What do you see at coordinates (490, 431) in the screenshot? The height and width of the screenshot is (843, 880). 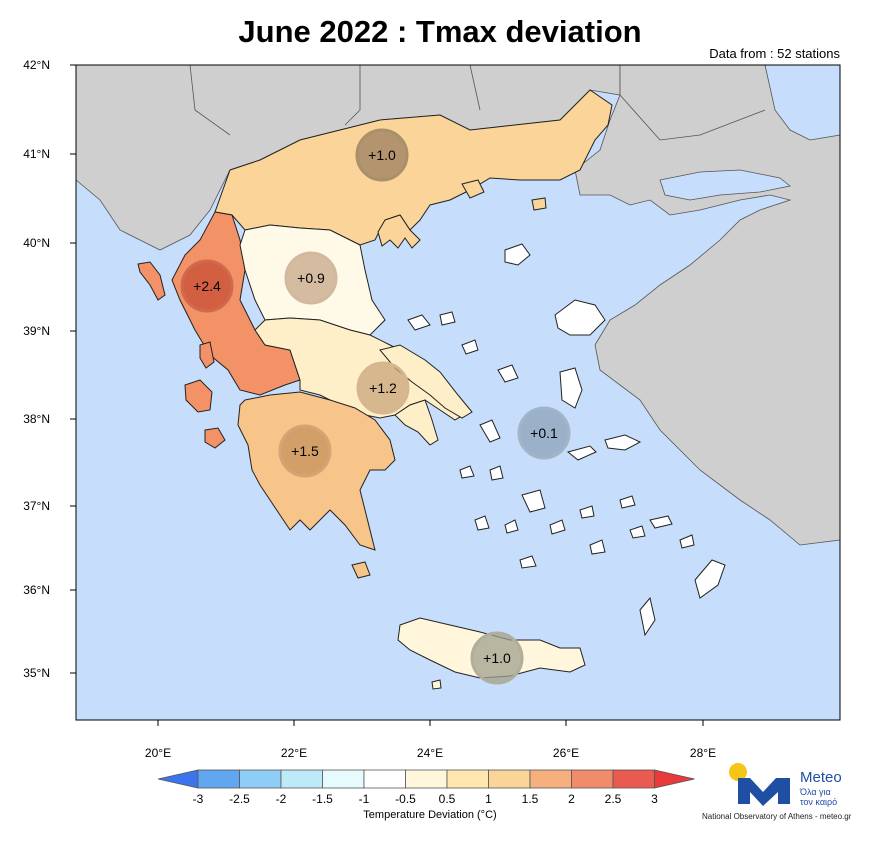 I see `andros` at bounding box center [490, 431].